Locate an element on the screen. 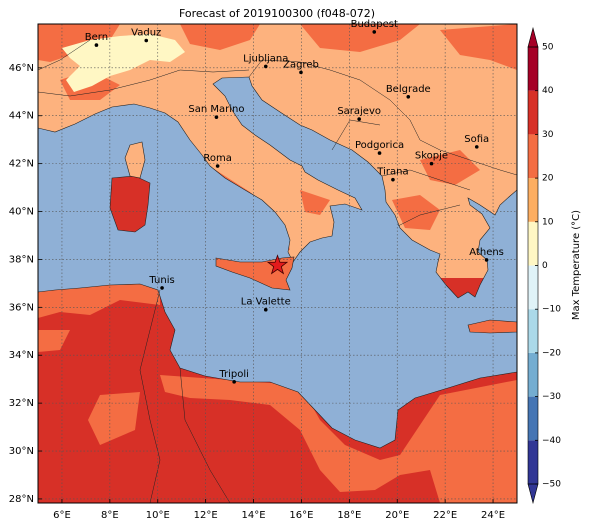  colorbar-tick-label: −40 is located at coordinates (551, 441).